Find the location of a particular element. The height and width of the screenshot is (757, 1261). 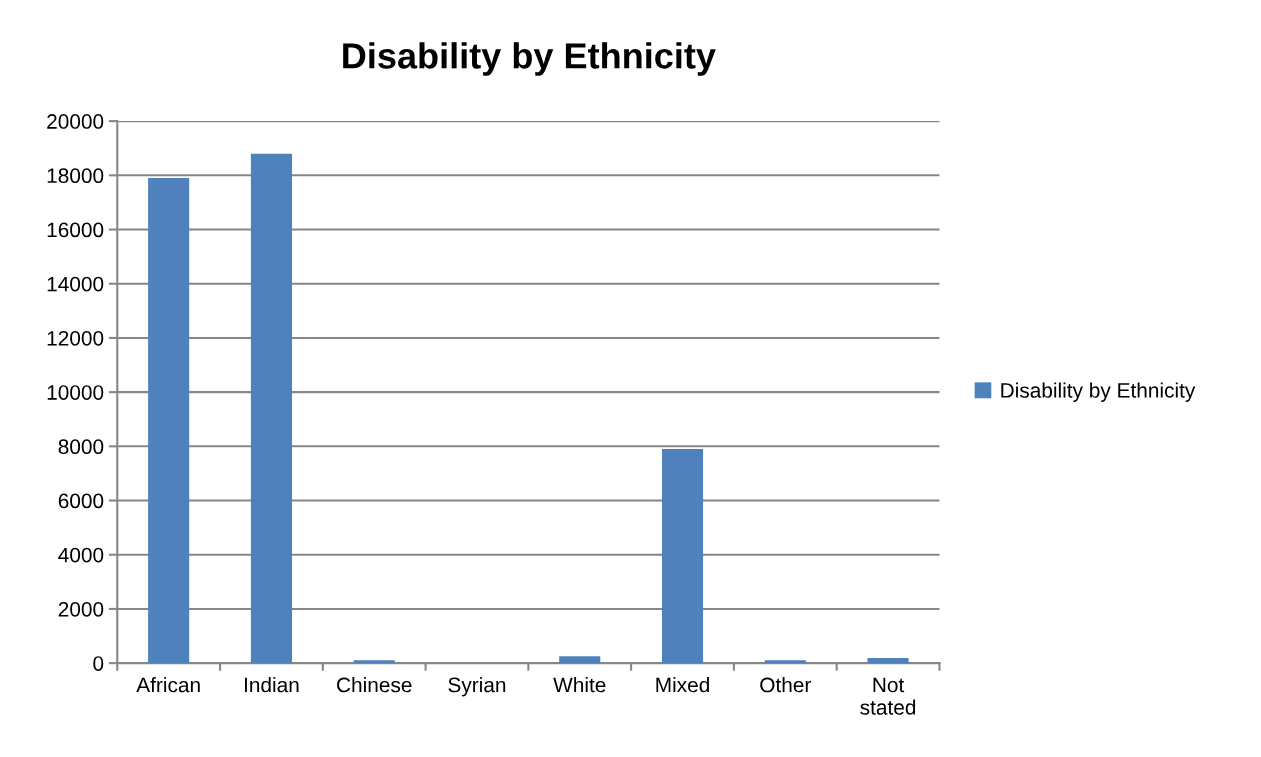

y-tick-label: 8000 is located at coordinates (81, 447).